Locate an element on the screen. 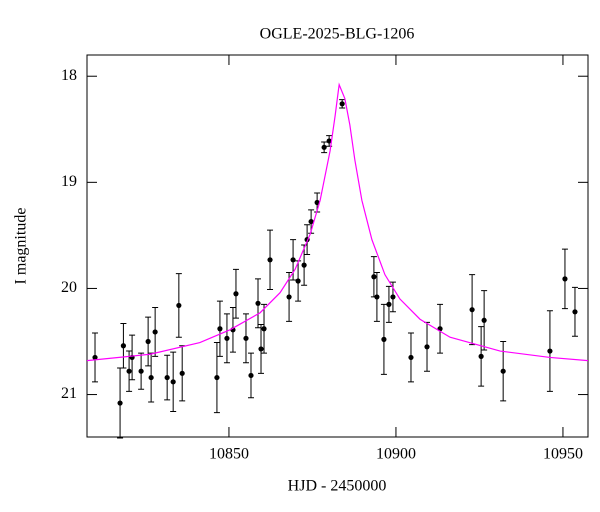 The image size is (600, 512). chart-title: OGLE-2025-BLG-1206 is located at coordinates (337, 34).